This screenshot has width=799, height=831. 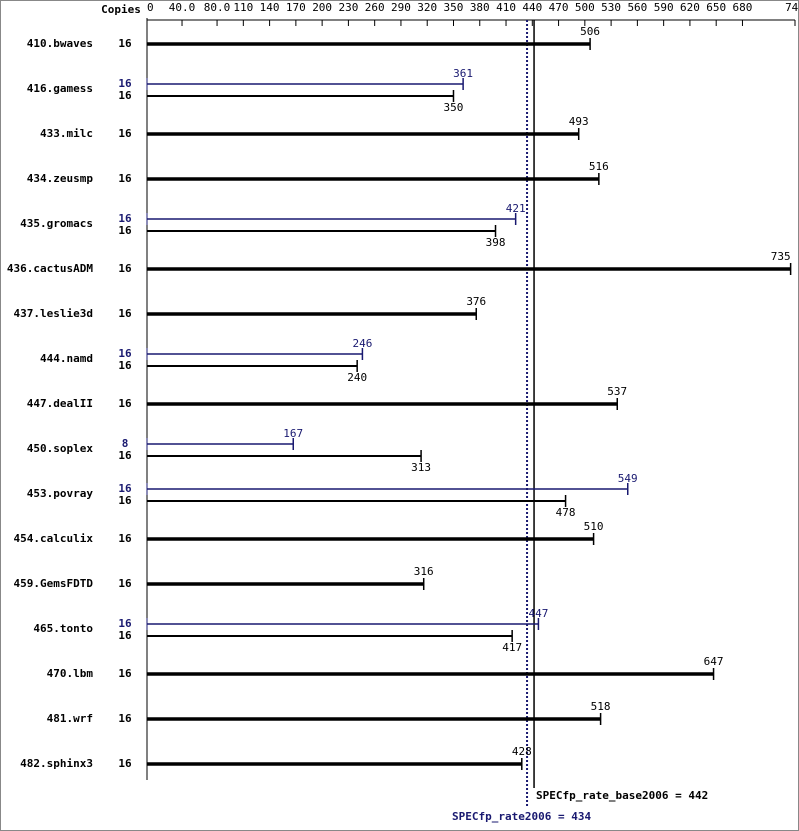 I want to click on value-label: 428, so click(x=522, y=751).